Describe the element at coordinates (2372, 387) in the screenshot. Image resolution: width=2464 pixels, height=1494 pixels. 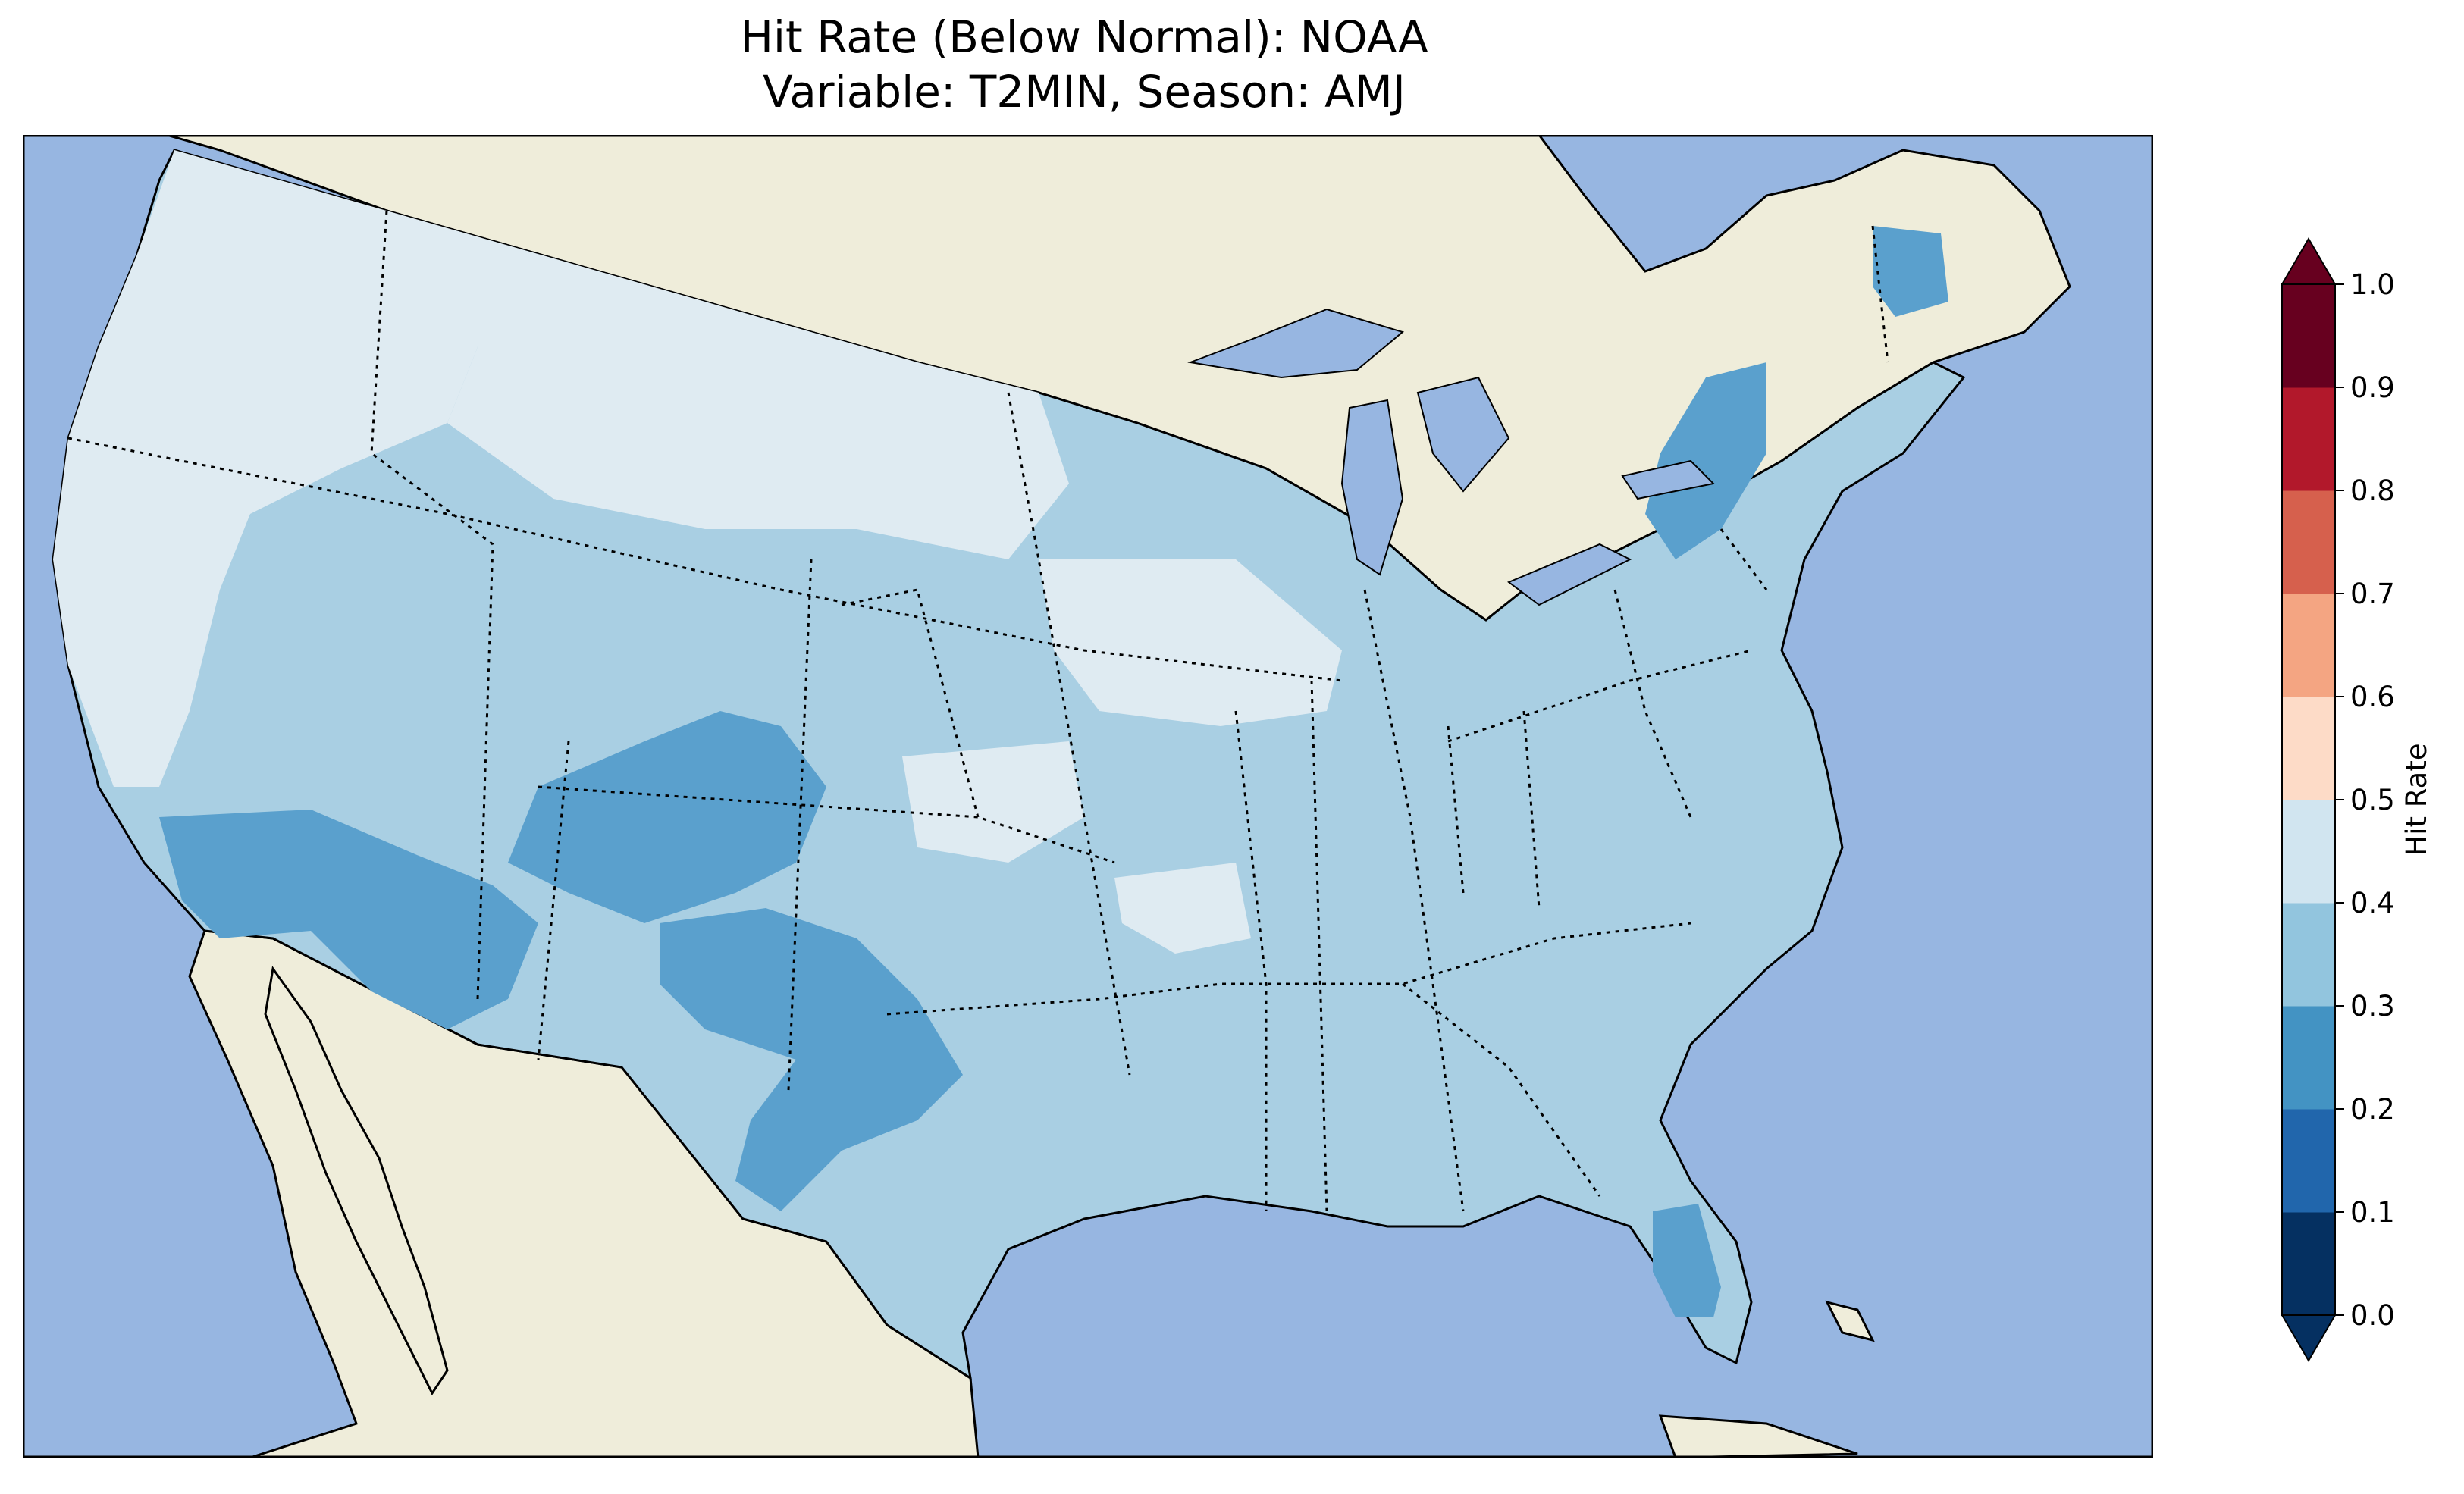
I see `colorbar-tick-label: 0.9` at that location.